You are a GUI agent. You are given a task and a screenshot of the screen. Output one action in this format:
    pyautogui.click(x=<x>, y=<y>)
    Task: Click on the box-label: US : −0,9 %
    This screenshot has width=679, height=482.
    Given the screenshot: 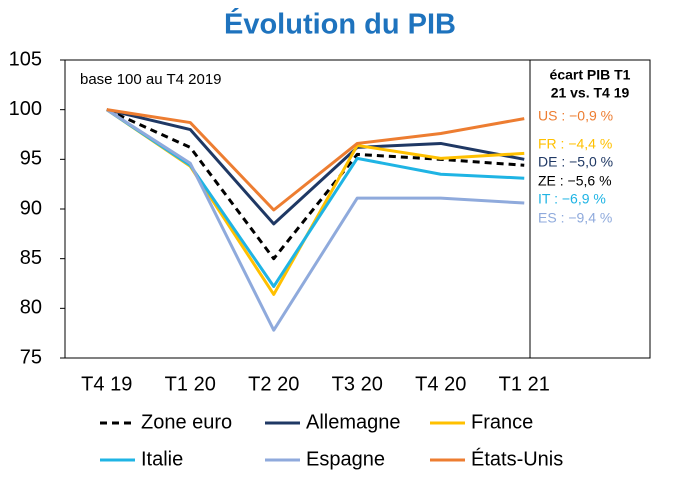 What is the action you would take?
    pyautogui.click(x=575, y=116)
    